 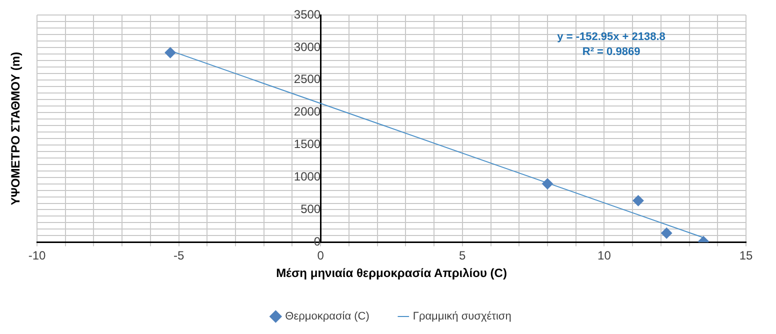 What do you see at coordinates (307, 79) in the screenshot?
I see `y-tick-label: 2500` at bounding box center [307, 79].